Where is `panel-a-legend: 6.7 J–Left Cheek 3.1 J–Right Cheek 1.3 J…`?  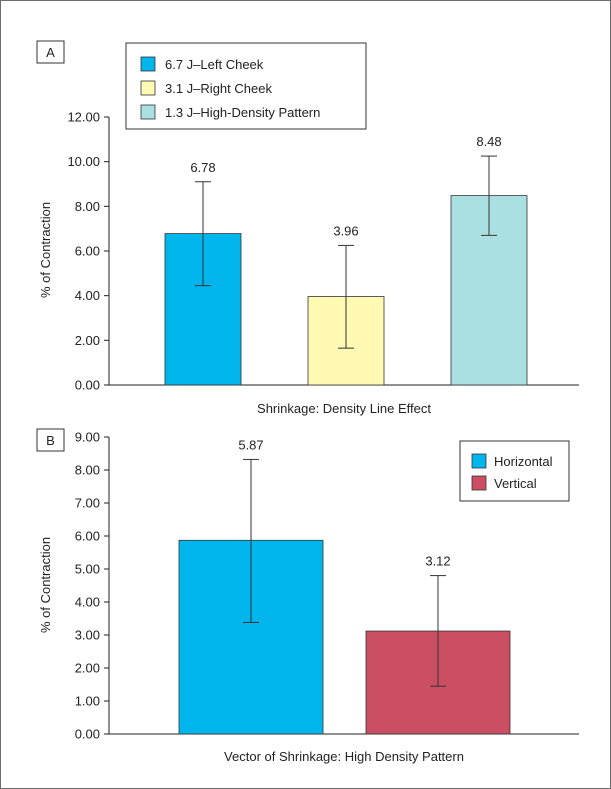
panel-a-legend: 6.7 J–Left Cheek 3.1 J–Right Cheek 1.3 J… is located at coordinates (246, 86).